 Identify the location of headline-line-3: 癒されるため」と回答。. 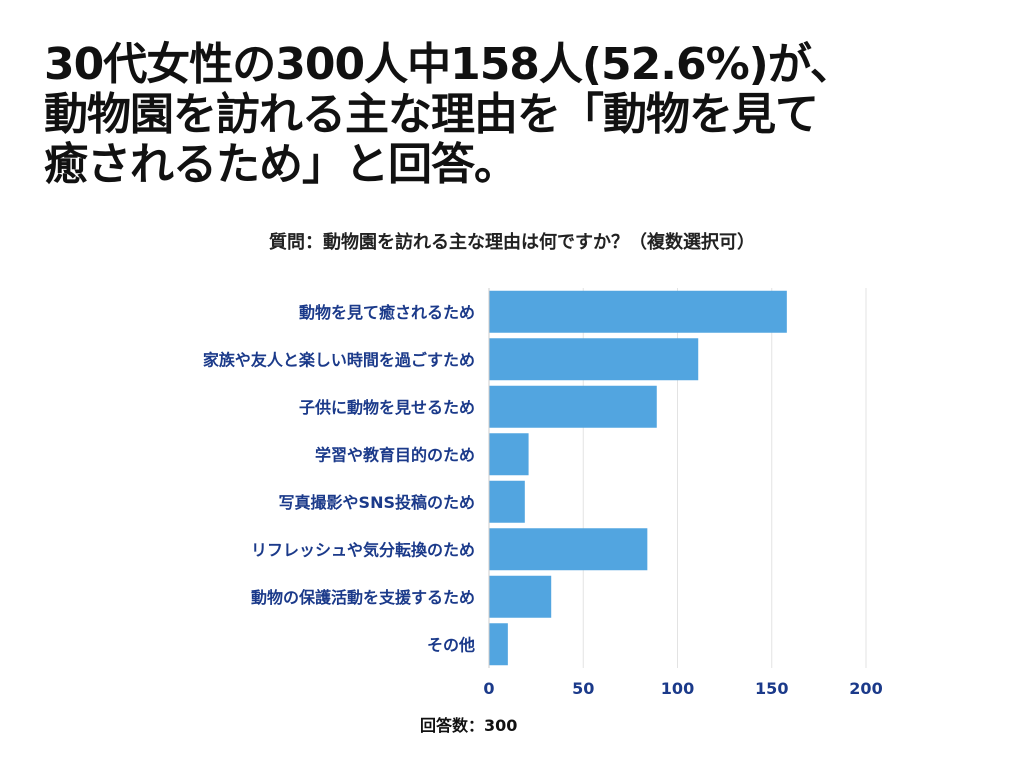
(281, 164).